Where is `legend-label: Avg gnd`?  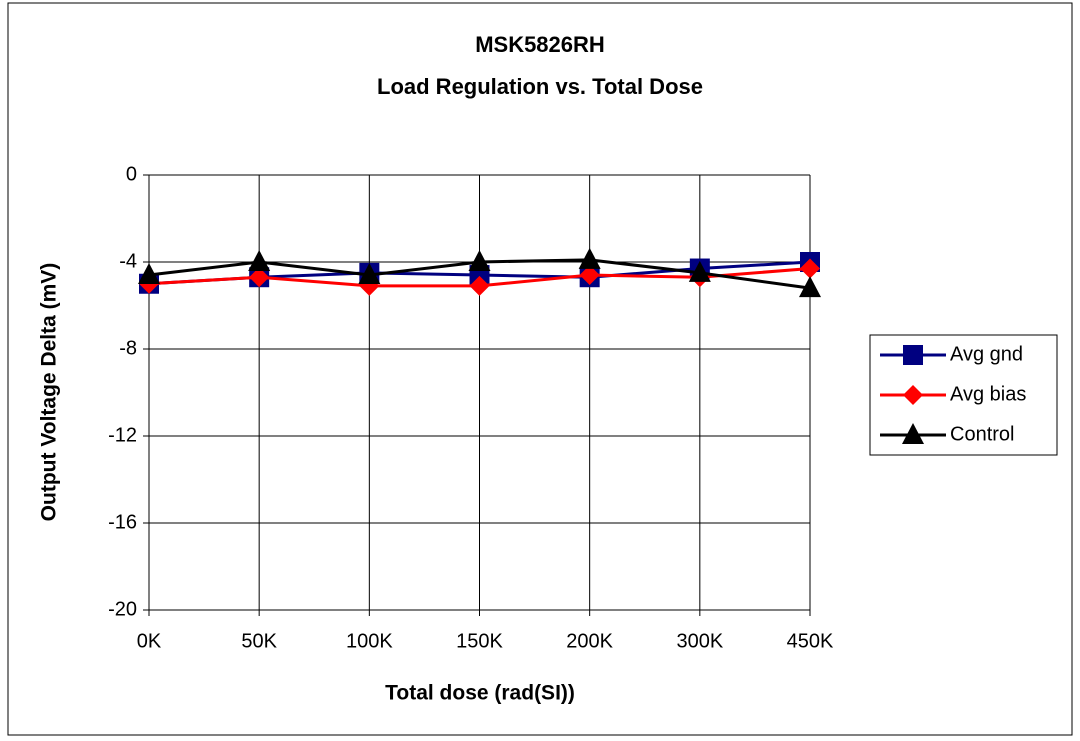
legend-label: Avg gnd is located at coordinates (986, 354).